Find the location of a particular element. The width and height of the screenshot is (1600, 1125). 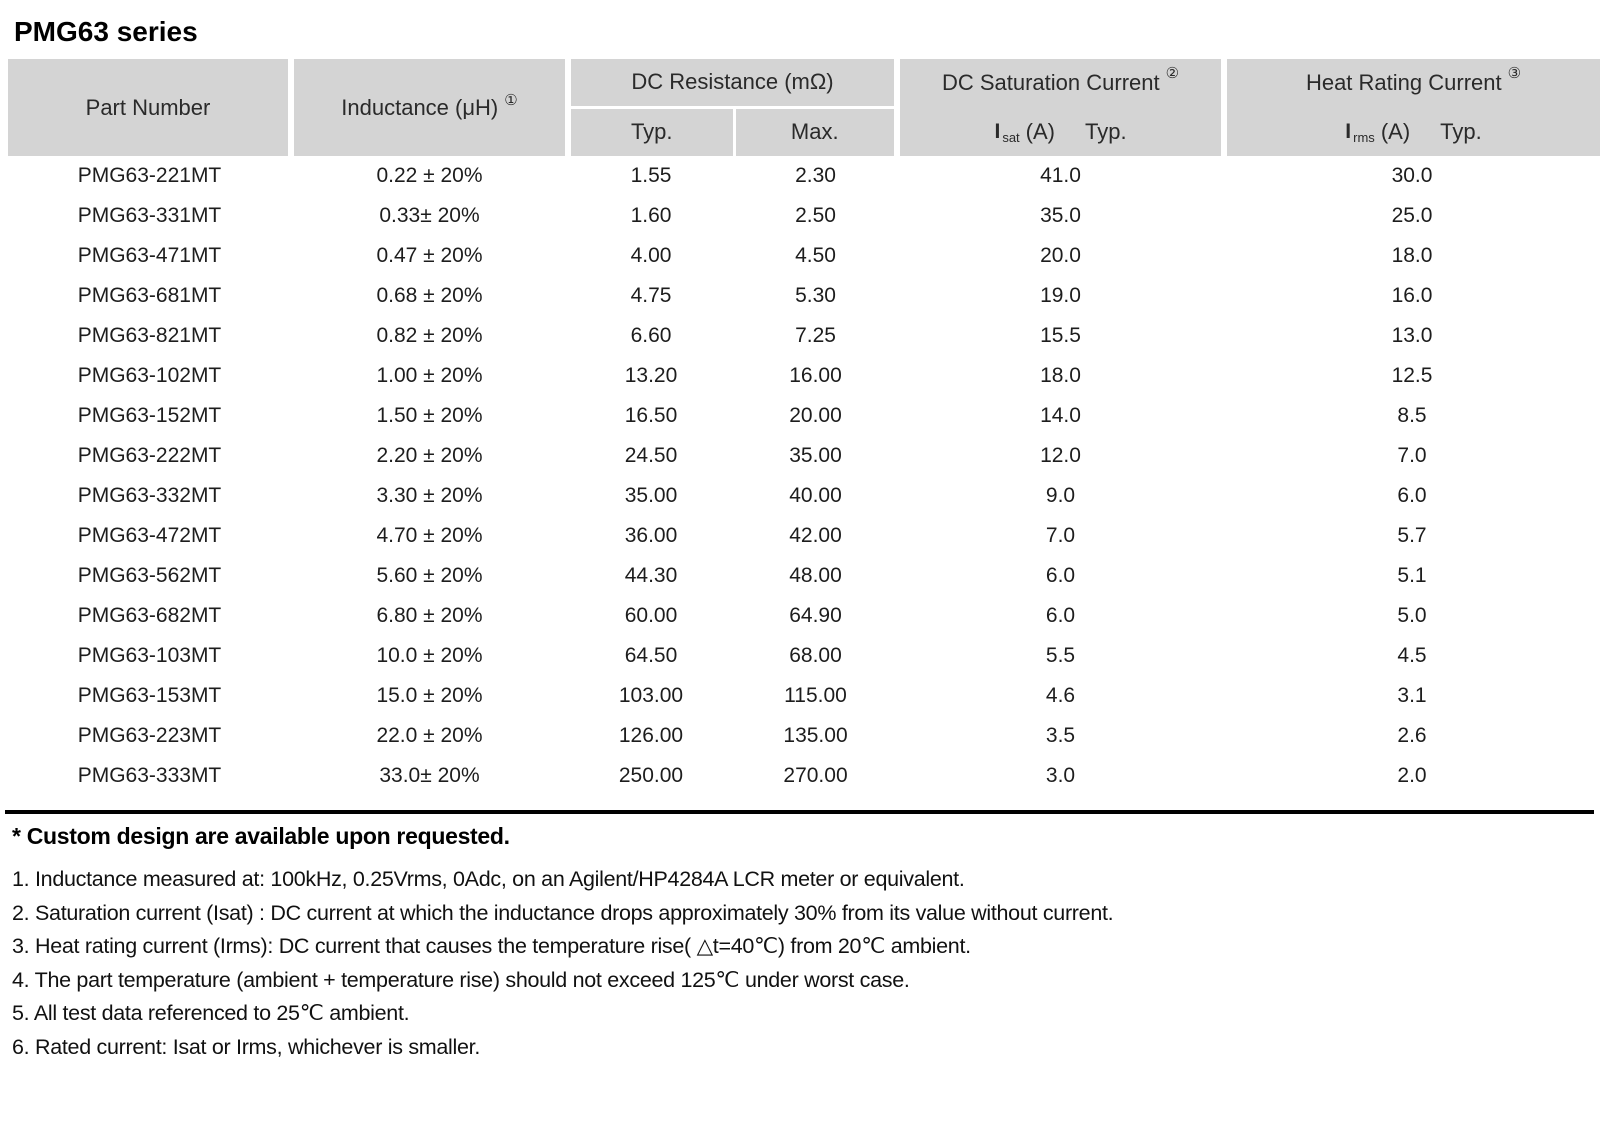

cell-part_number: PMG63-222MT is located at coordinates (149, 456).